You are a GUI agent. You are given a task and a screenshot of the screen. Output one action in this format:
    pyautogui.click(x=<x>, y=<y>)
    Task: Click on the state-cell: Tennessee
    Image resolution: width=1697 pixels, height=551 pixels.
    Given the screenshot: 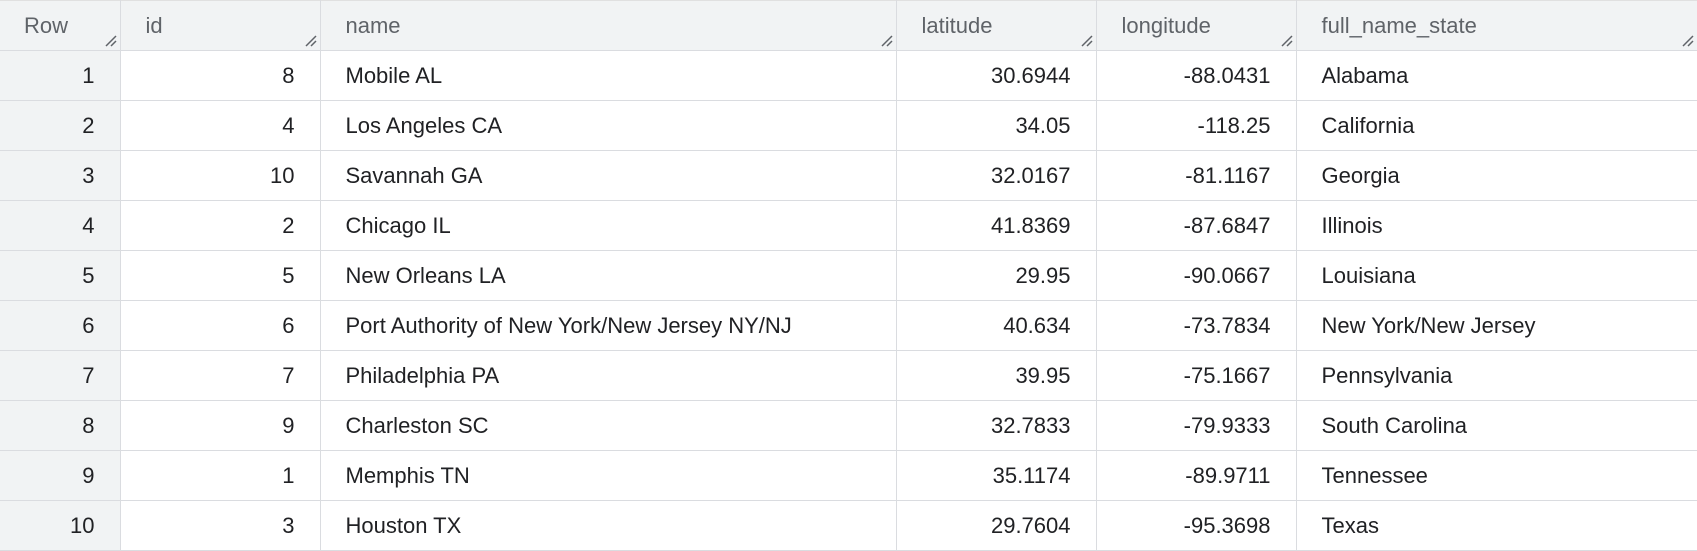 What is the action you would take?
    pyautogui.click(x=1496, y=475)
    